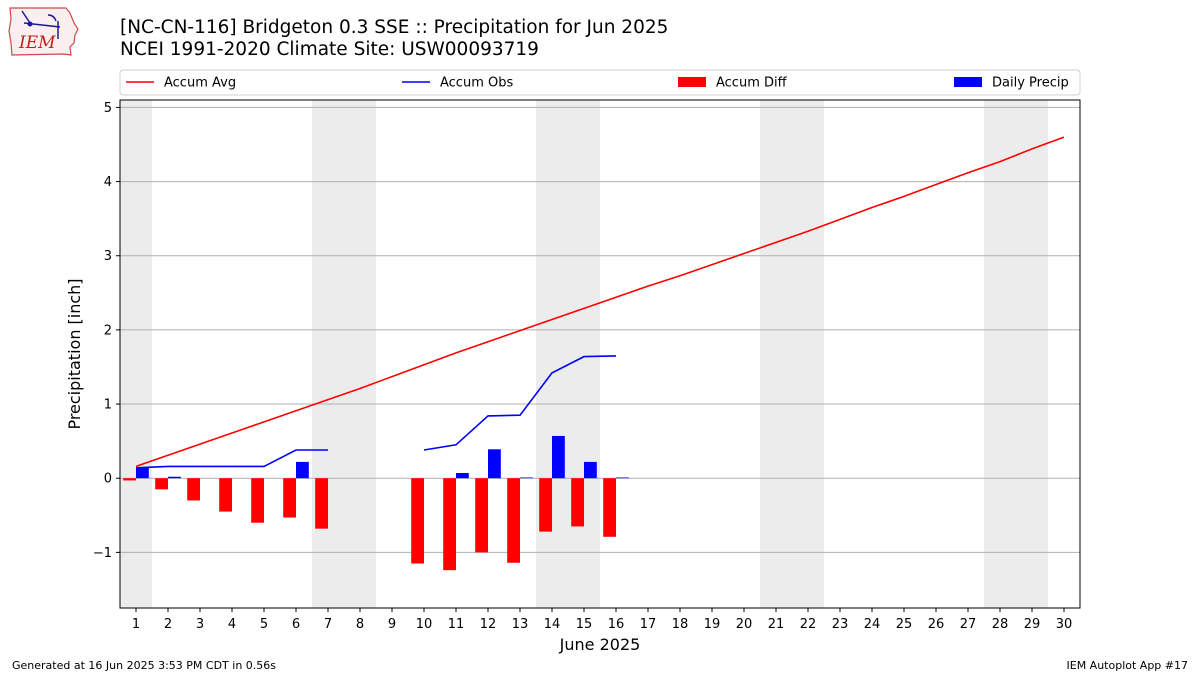  What do you see at coordinates (37, 43) in the screenshot?
I see `logo-text: IEM` at bounding box center [37, 43].